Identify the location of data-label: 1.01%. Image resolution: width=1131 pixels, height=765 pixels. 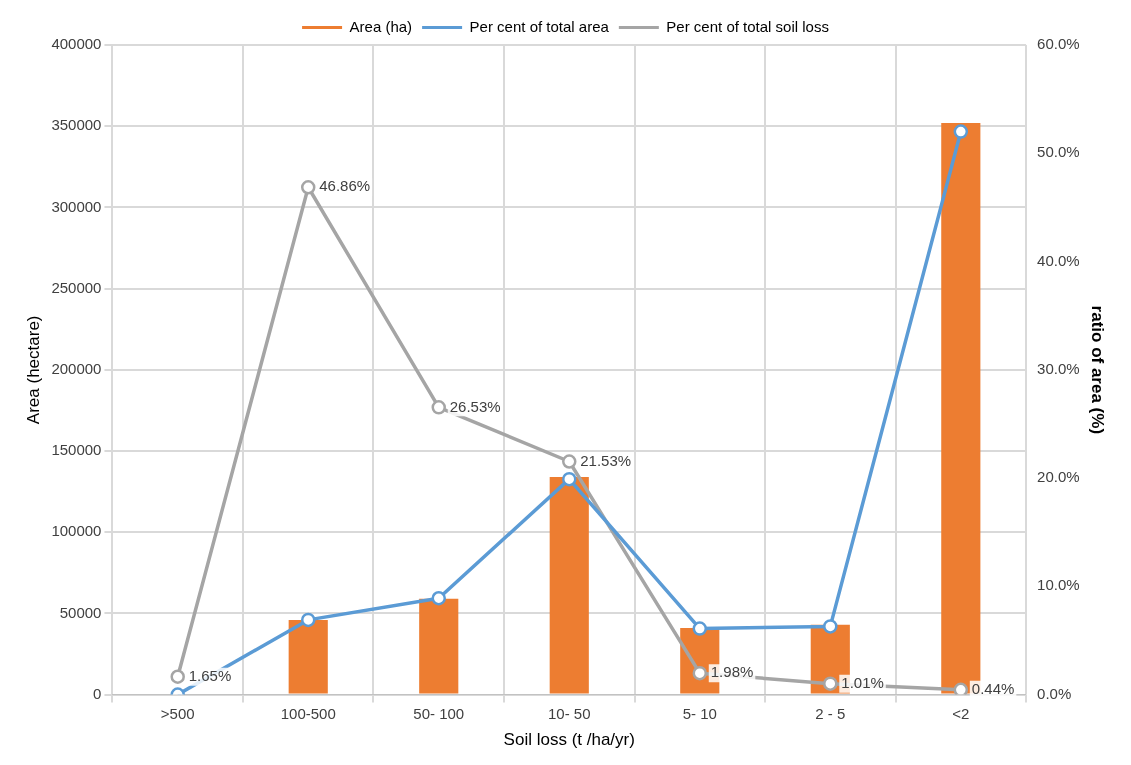
(862, 682).